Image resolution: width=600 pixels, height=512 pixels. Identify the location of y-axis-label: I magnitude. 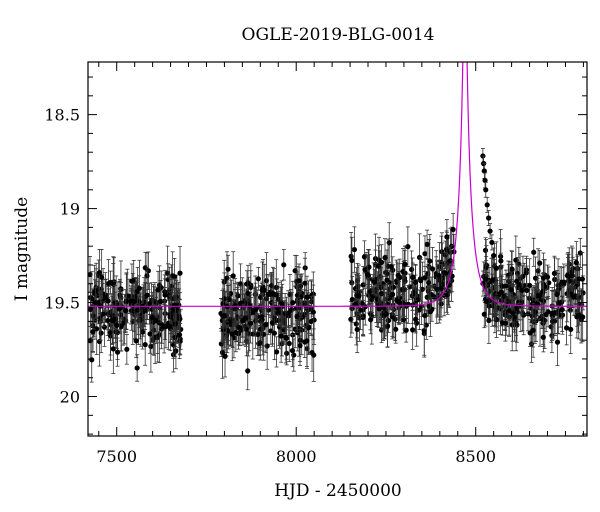
(22, 249).